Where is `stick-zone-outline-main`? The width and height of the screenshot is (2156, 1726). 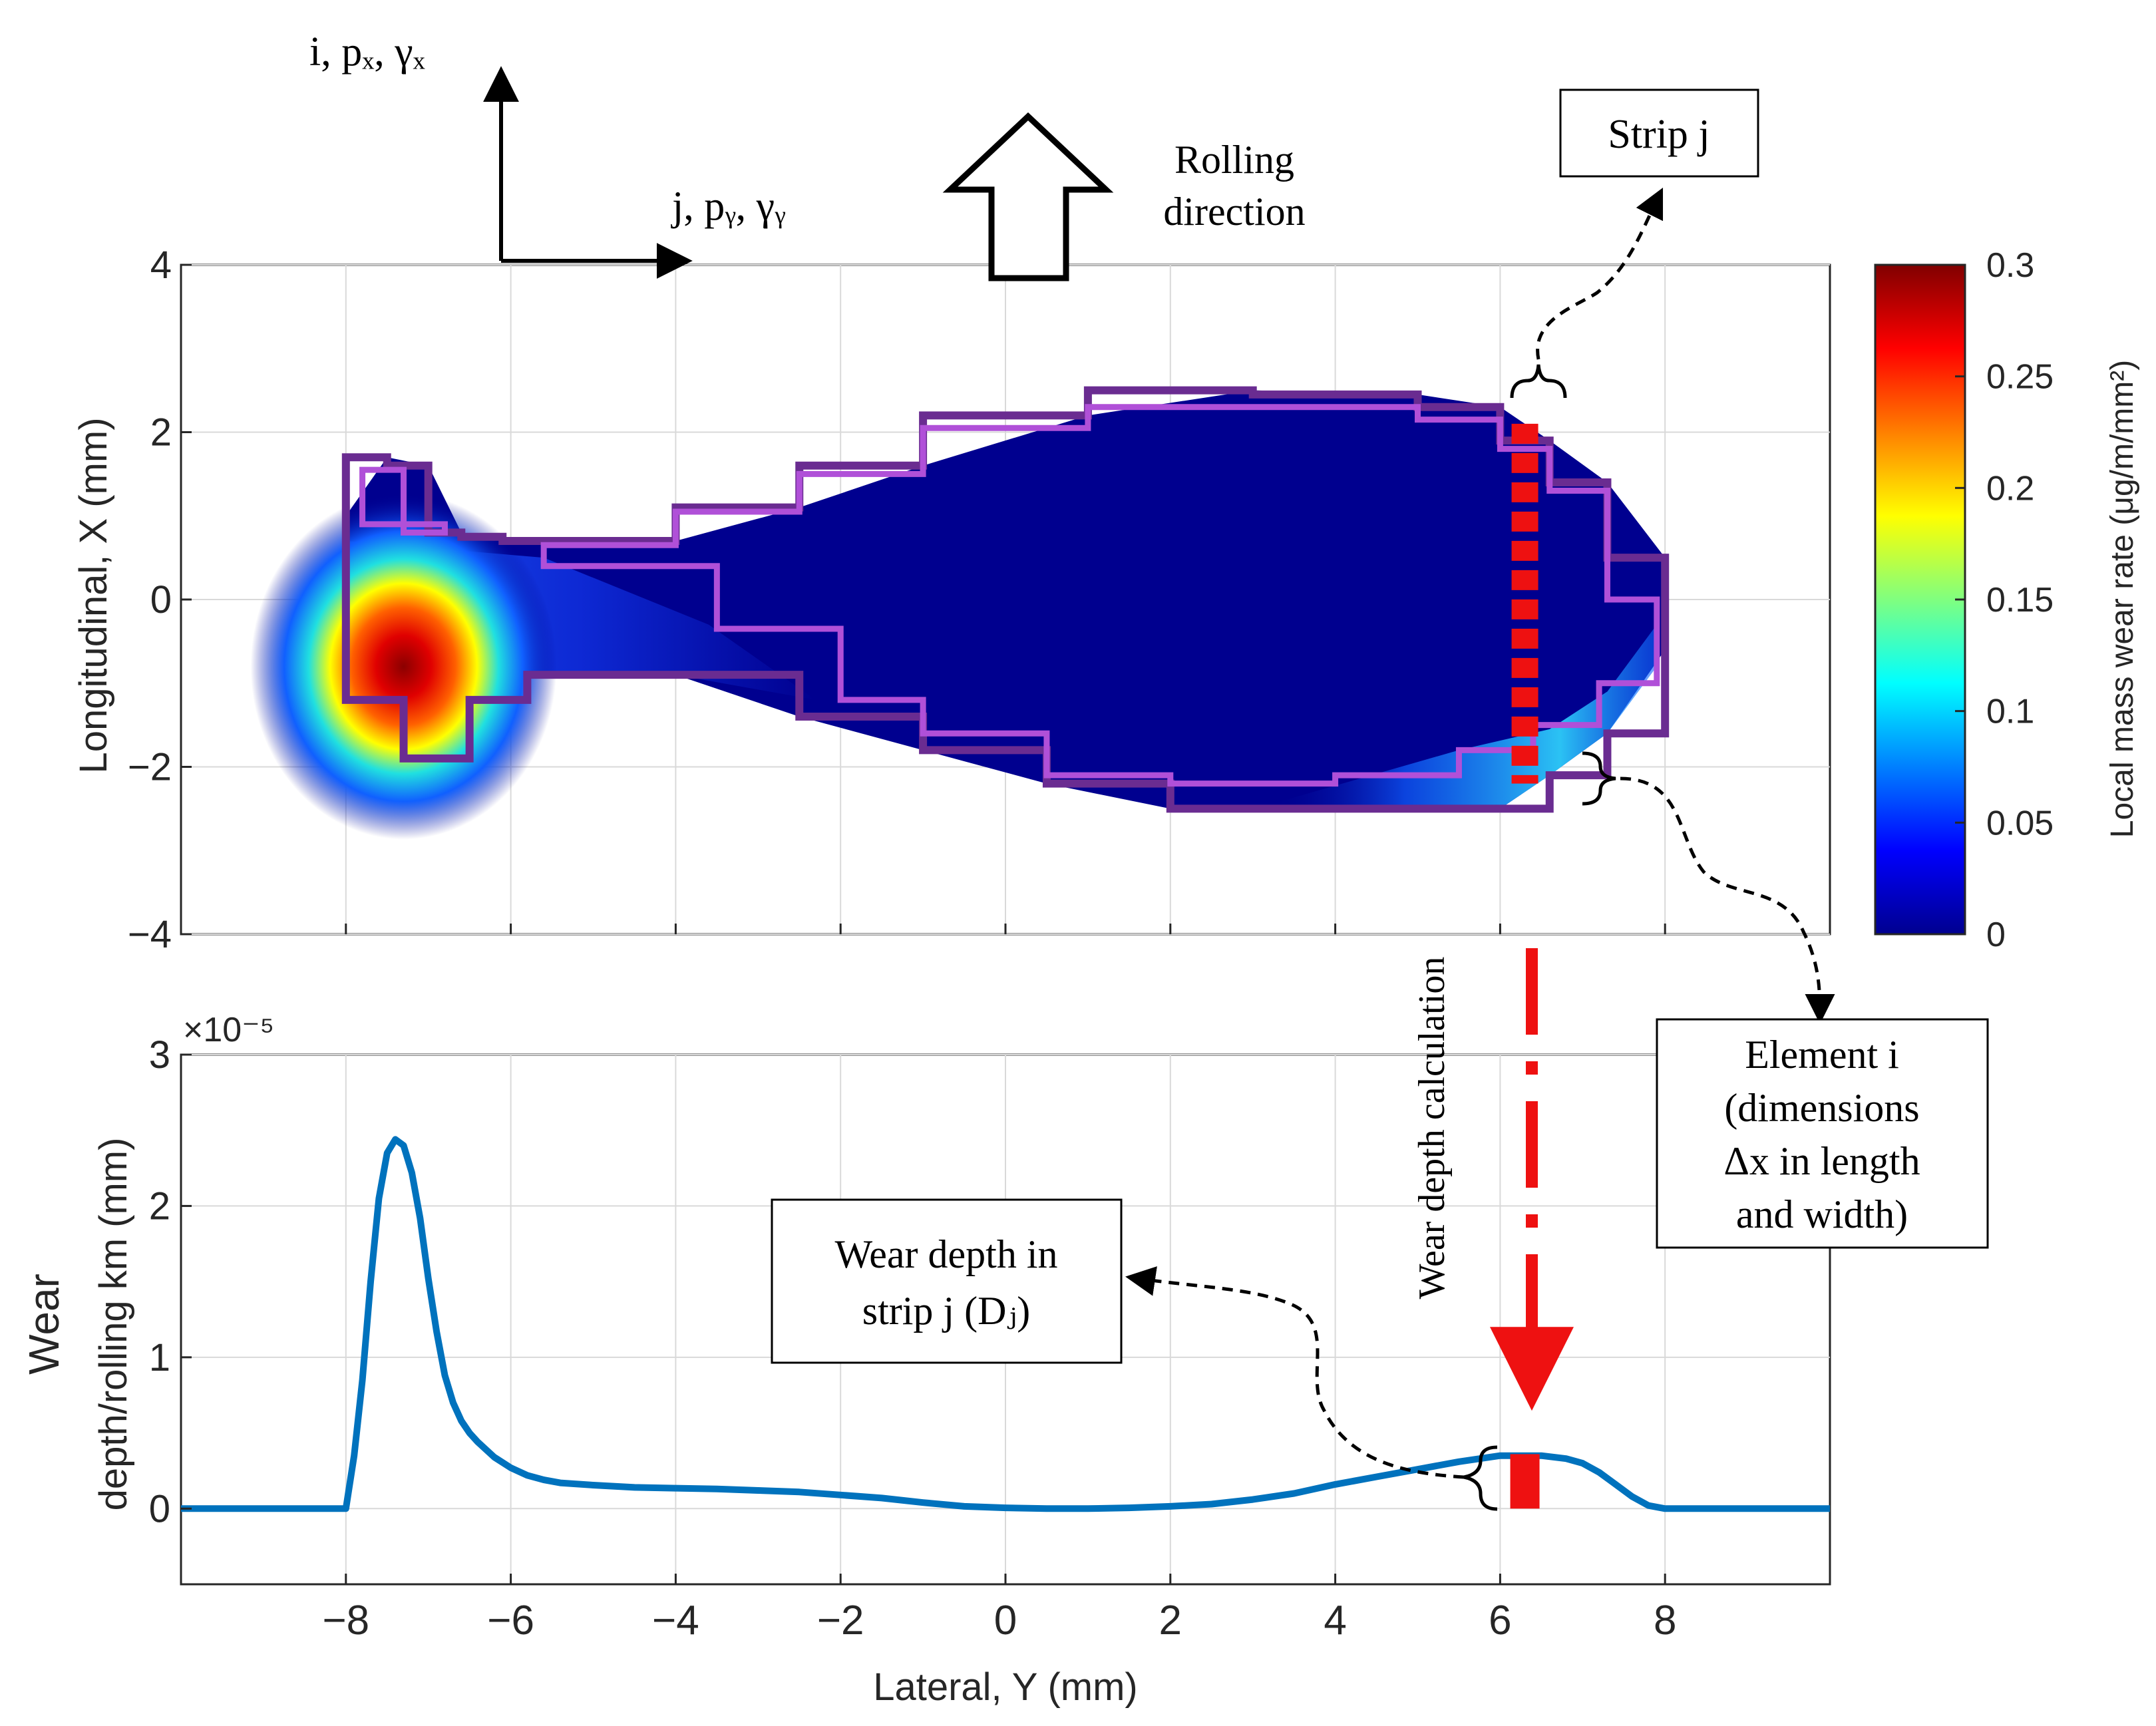 stick-zone-outline-main is located at coordinates (1100, 596).